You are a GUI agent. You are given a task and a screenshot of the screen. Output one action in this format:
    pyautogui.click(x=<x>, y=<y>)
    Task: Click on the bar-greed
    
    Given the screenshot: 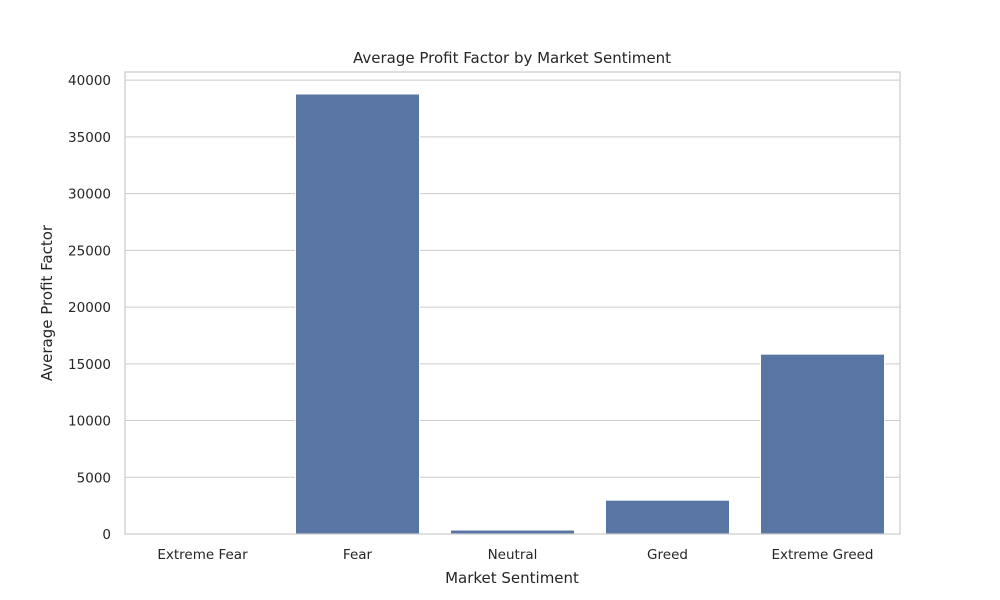 What is the action you would take?
    pyautogui.click(x=667, y=517)
    